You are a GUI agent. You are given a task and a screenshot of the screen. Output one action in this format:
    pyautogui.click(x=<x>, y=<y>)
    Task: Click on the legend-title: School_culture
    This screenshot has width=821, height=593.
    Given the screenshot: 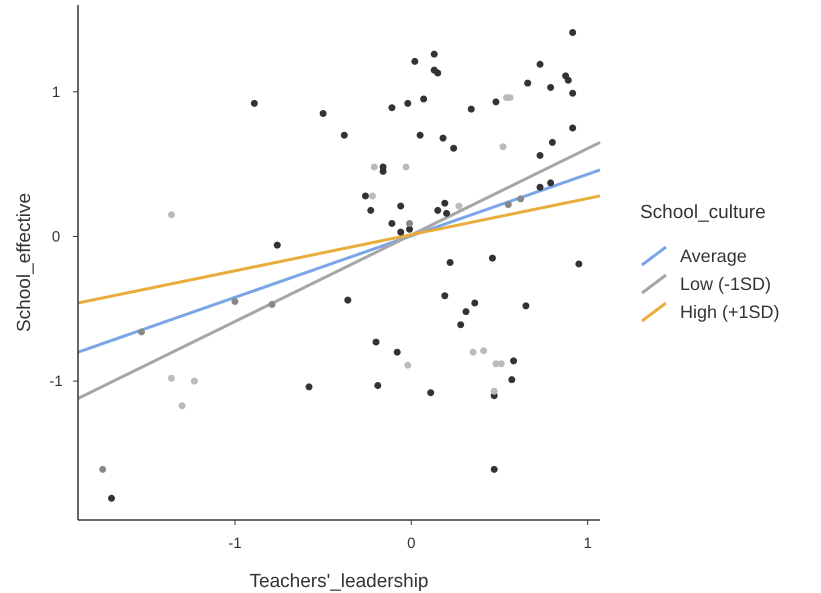 What is the action you would take?
    pyautogui.click(x=703, y=212)
    